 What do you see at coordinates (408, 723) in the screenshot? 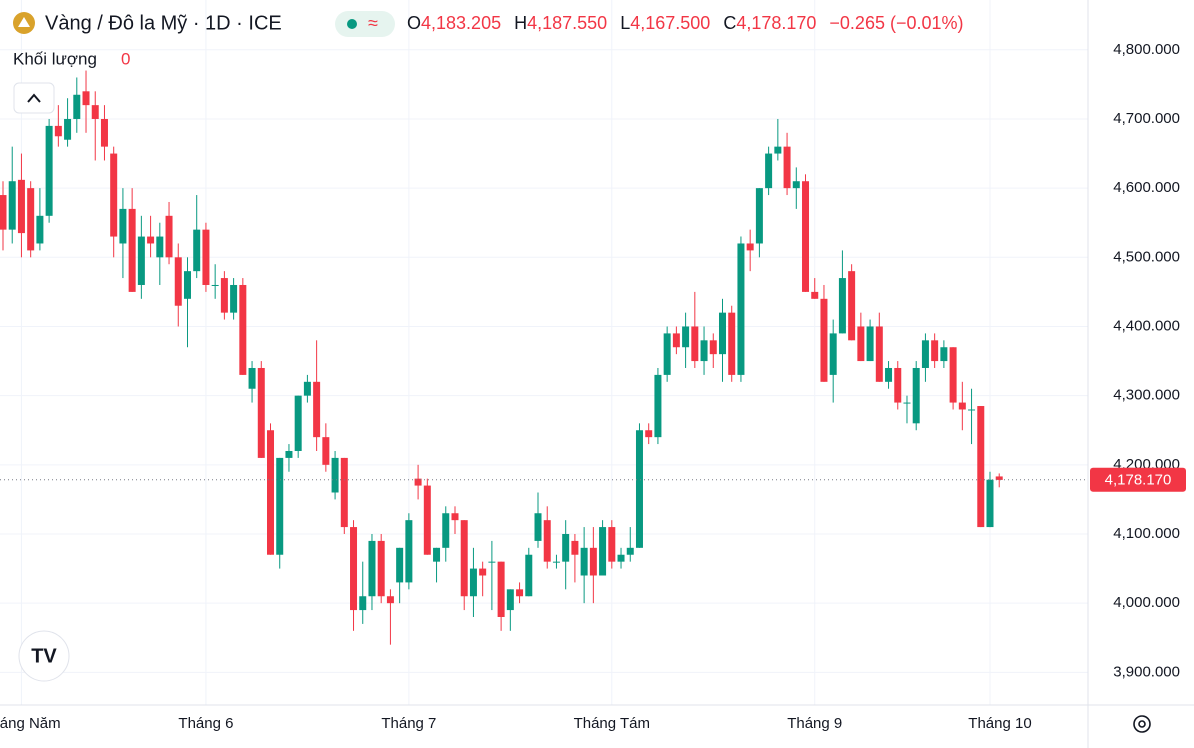
I see `x-tick-label: Tháng 7` at bounding box center [408, 723].